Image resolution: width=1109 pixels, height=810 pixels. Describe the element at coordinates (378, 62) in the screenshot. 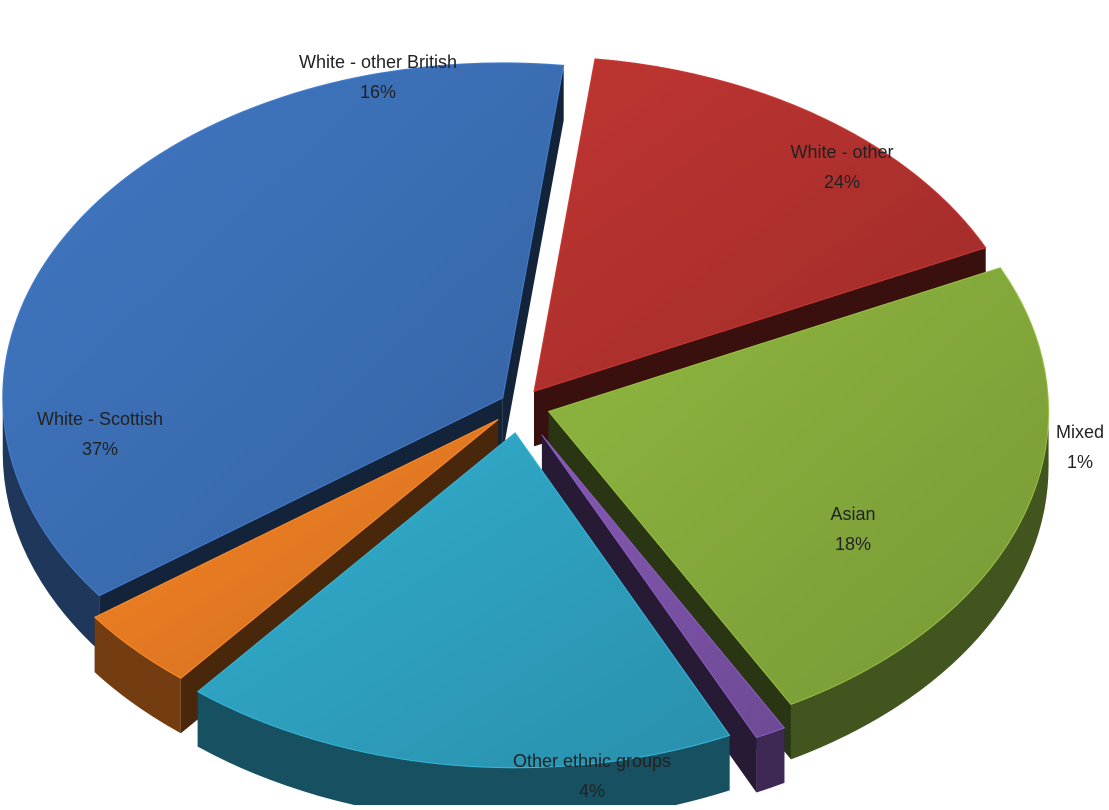

I see `data-label-category-white-other-british: White - other British` at that location.